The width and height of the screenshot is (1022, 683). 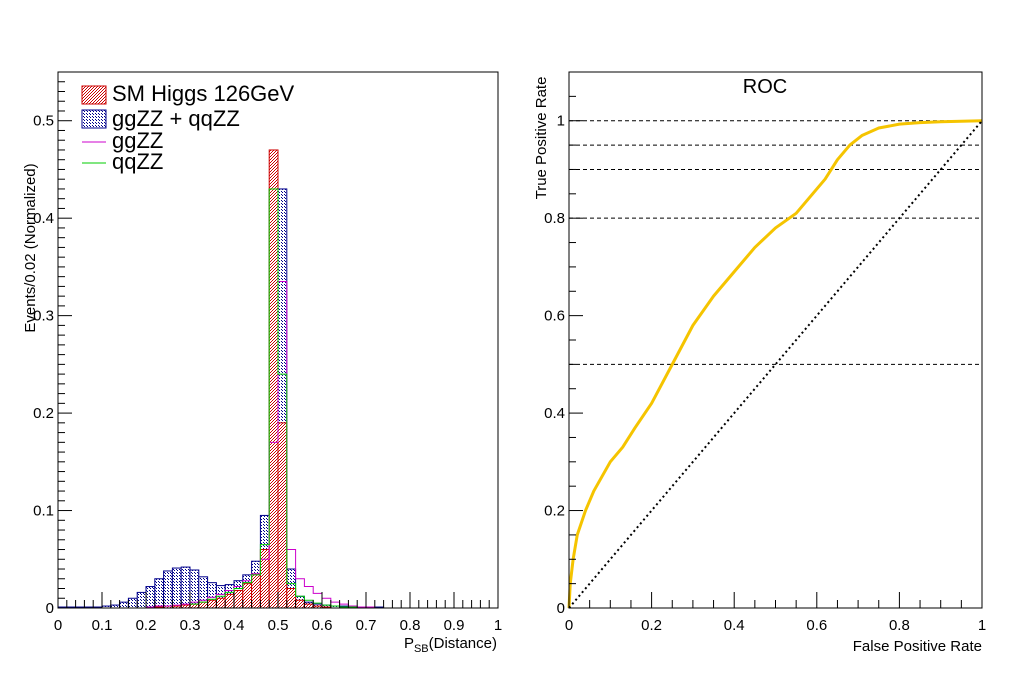 I want to click on hist-y-tick-label-4: 0.4, so click(x=43, y=218).